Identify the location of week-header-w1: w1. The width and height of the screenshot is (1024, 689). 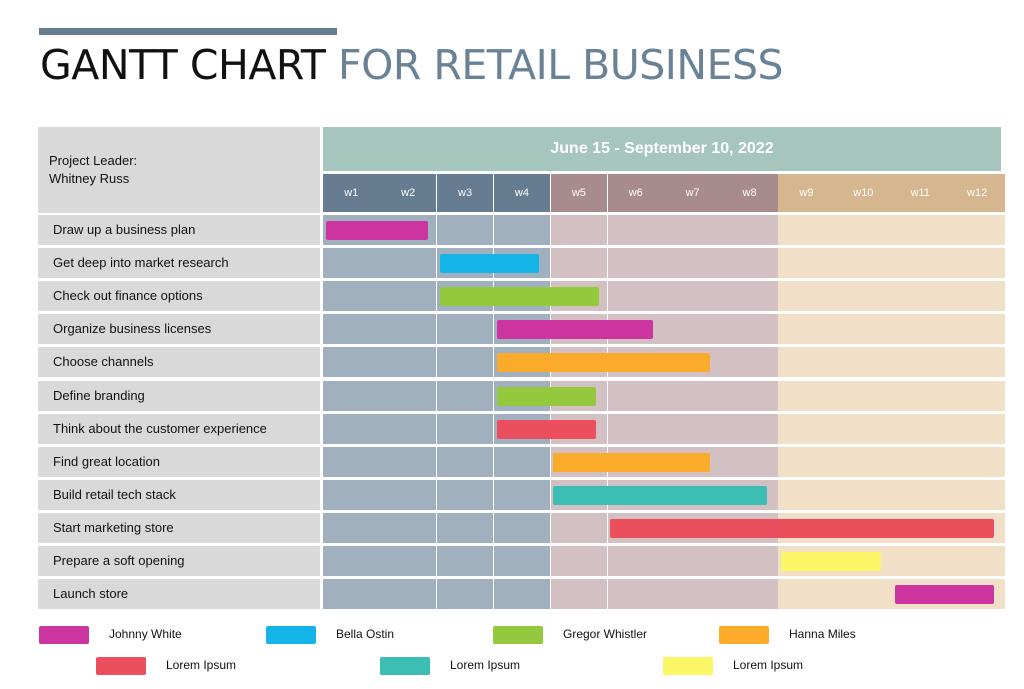
(351, 193).